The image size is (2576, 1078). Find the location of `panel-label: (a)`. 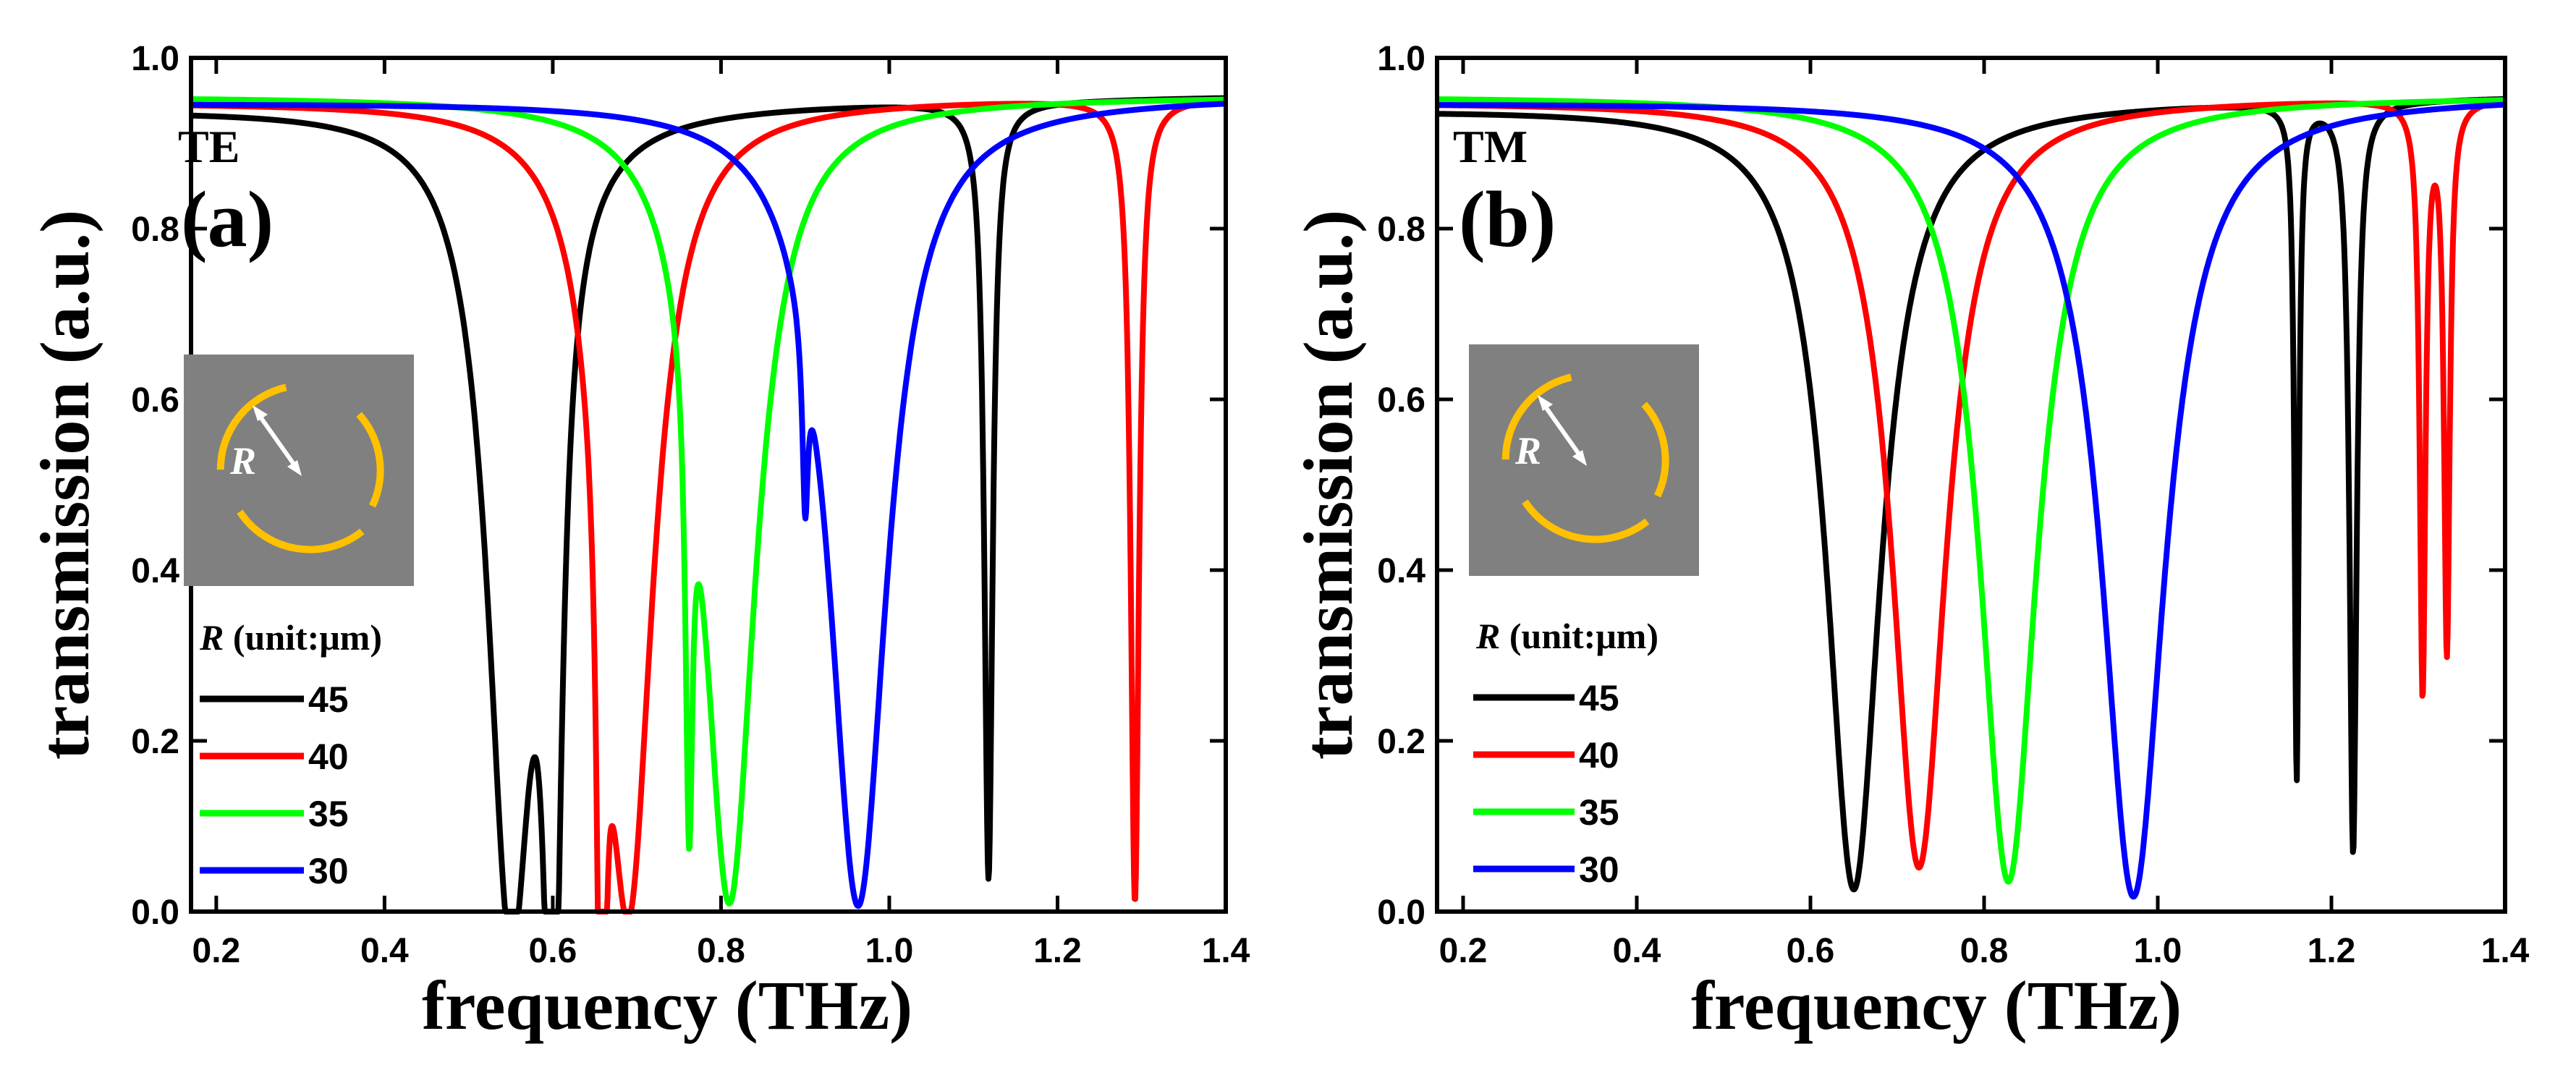

panel-label: (a) is located at coordinates (227, 219).